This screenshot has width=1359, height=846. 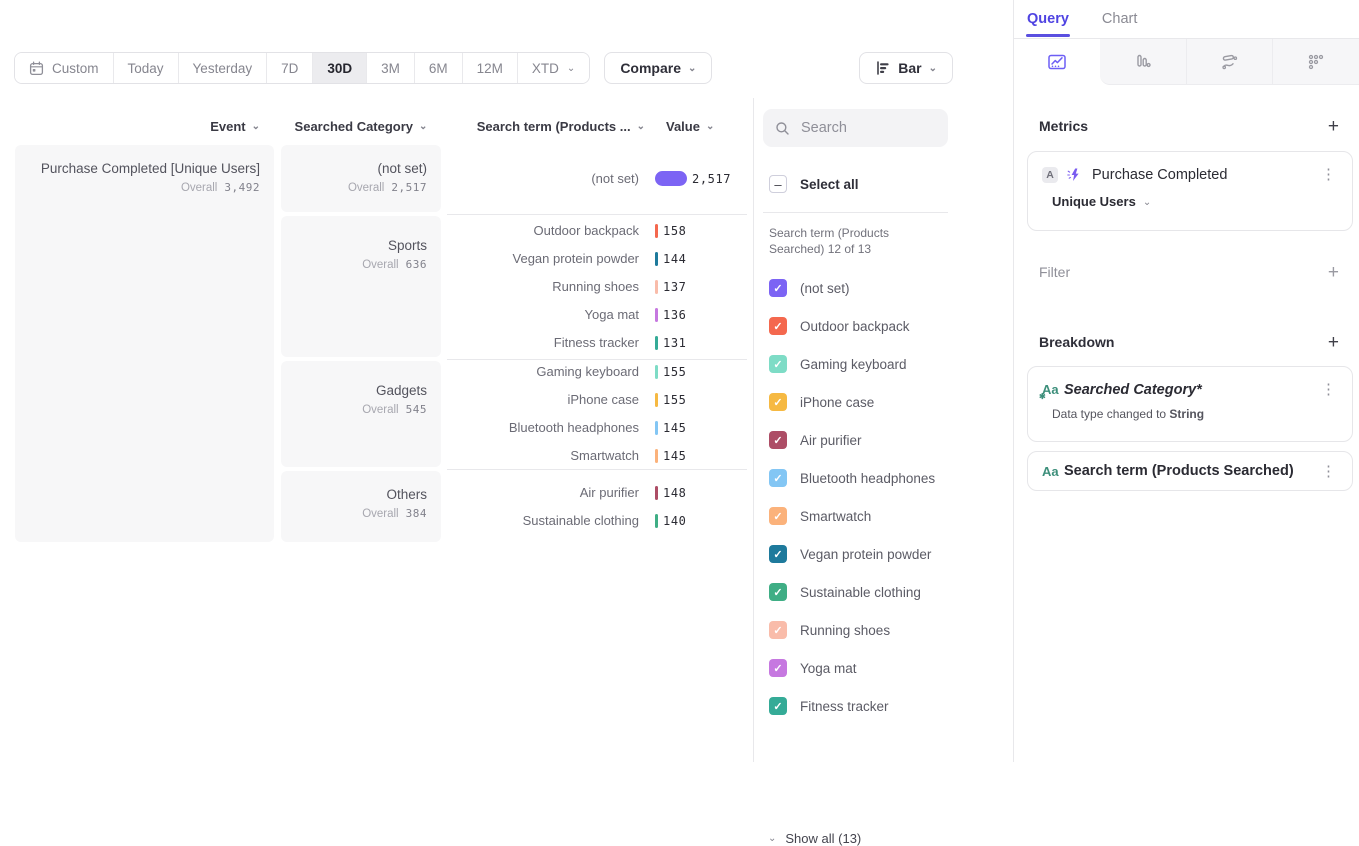 What do you see at coordinates (778, 440) in the screenshot?
I see `checkbox-air-purifier: ✓` at bounding box center [778, 440].